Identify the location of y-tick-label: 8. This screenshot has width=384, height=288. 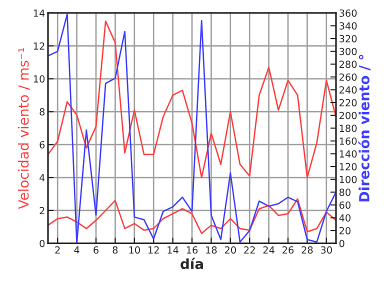
(42, 112).